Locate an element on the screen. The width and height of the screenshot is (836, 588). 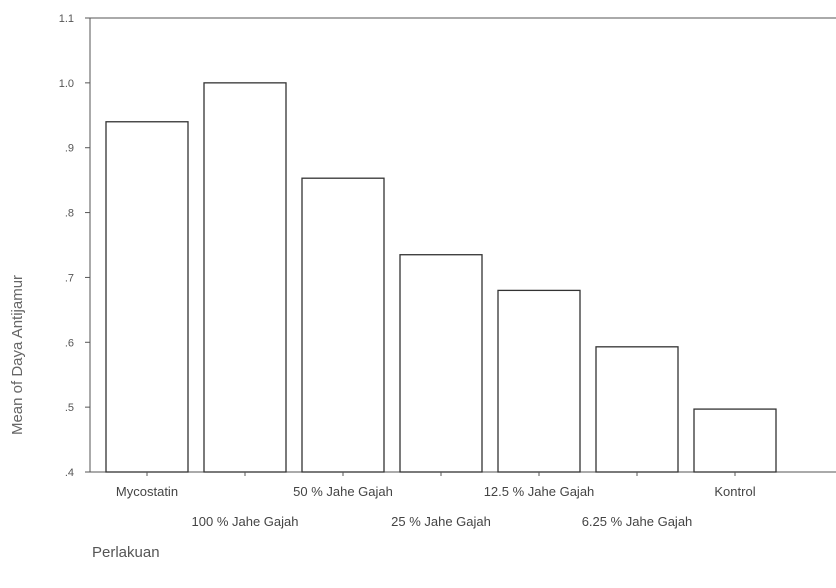
category-label: 100 % Jahe Gajah is located at coordinates (245, 521).